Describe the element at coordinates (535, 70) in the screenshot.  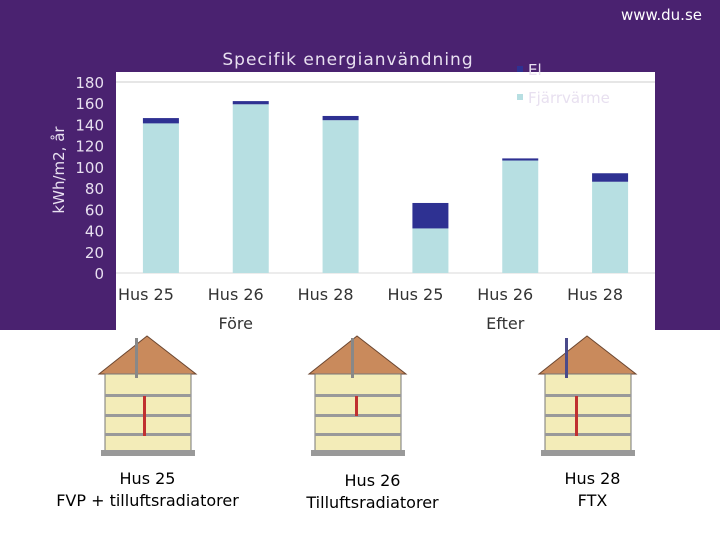
I see `legend-label: El` at that location.